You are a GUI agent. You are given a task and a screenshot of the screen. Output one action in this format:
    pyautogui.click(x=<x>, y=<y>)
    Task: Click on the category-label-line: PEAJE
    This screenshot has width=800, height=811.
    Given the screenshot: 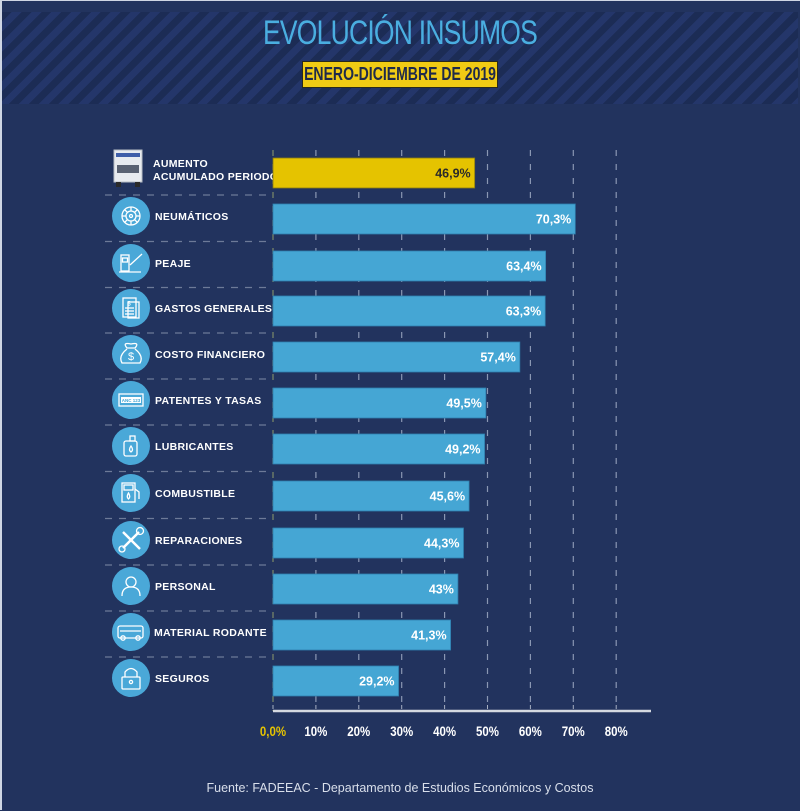 What is the action you would take?
    pyautogui.click(x=173, y=264)
    